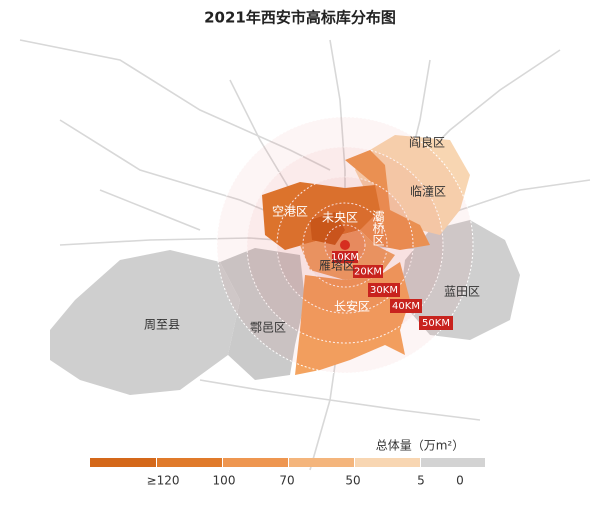  I want to click on legend-label: 50, so click(352, 481).